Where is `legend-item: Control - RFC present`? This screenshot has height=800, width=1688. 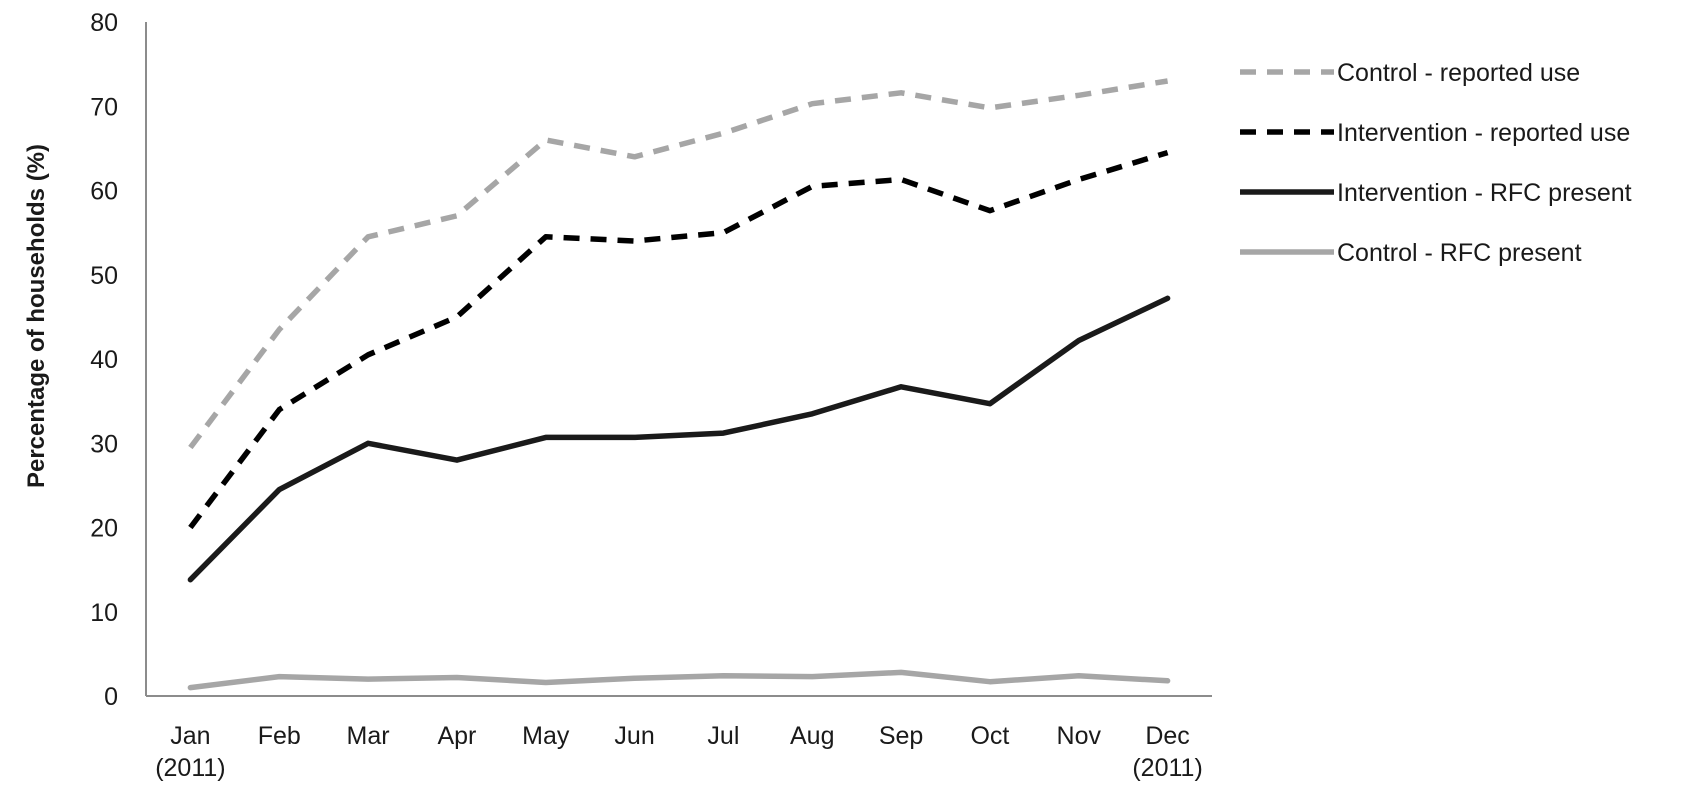
legend-item: Control - RFC present is located at coordinates (1411, 253).